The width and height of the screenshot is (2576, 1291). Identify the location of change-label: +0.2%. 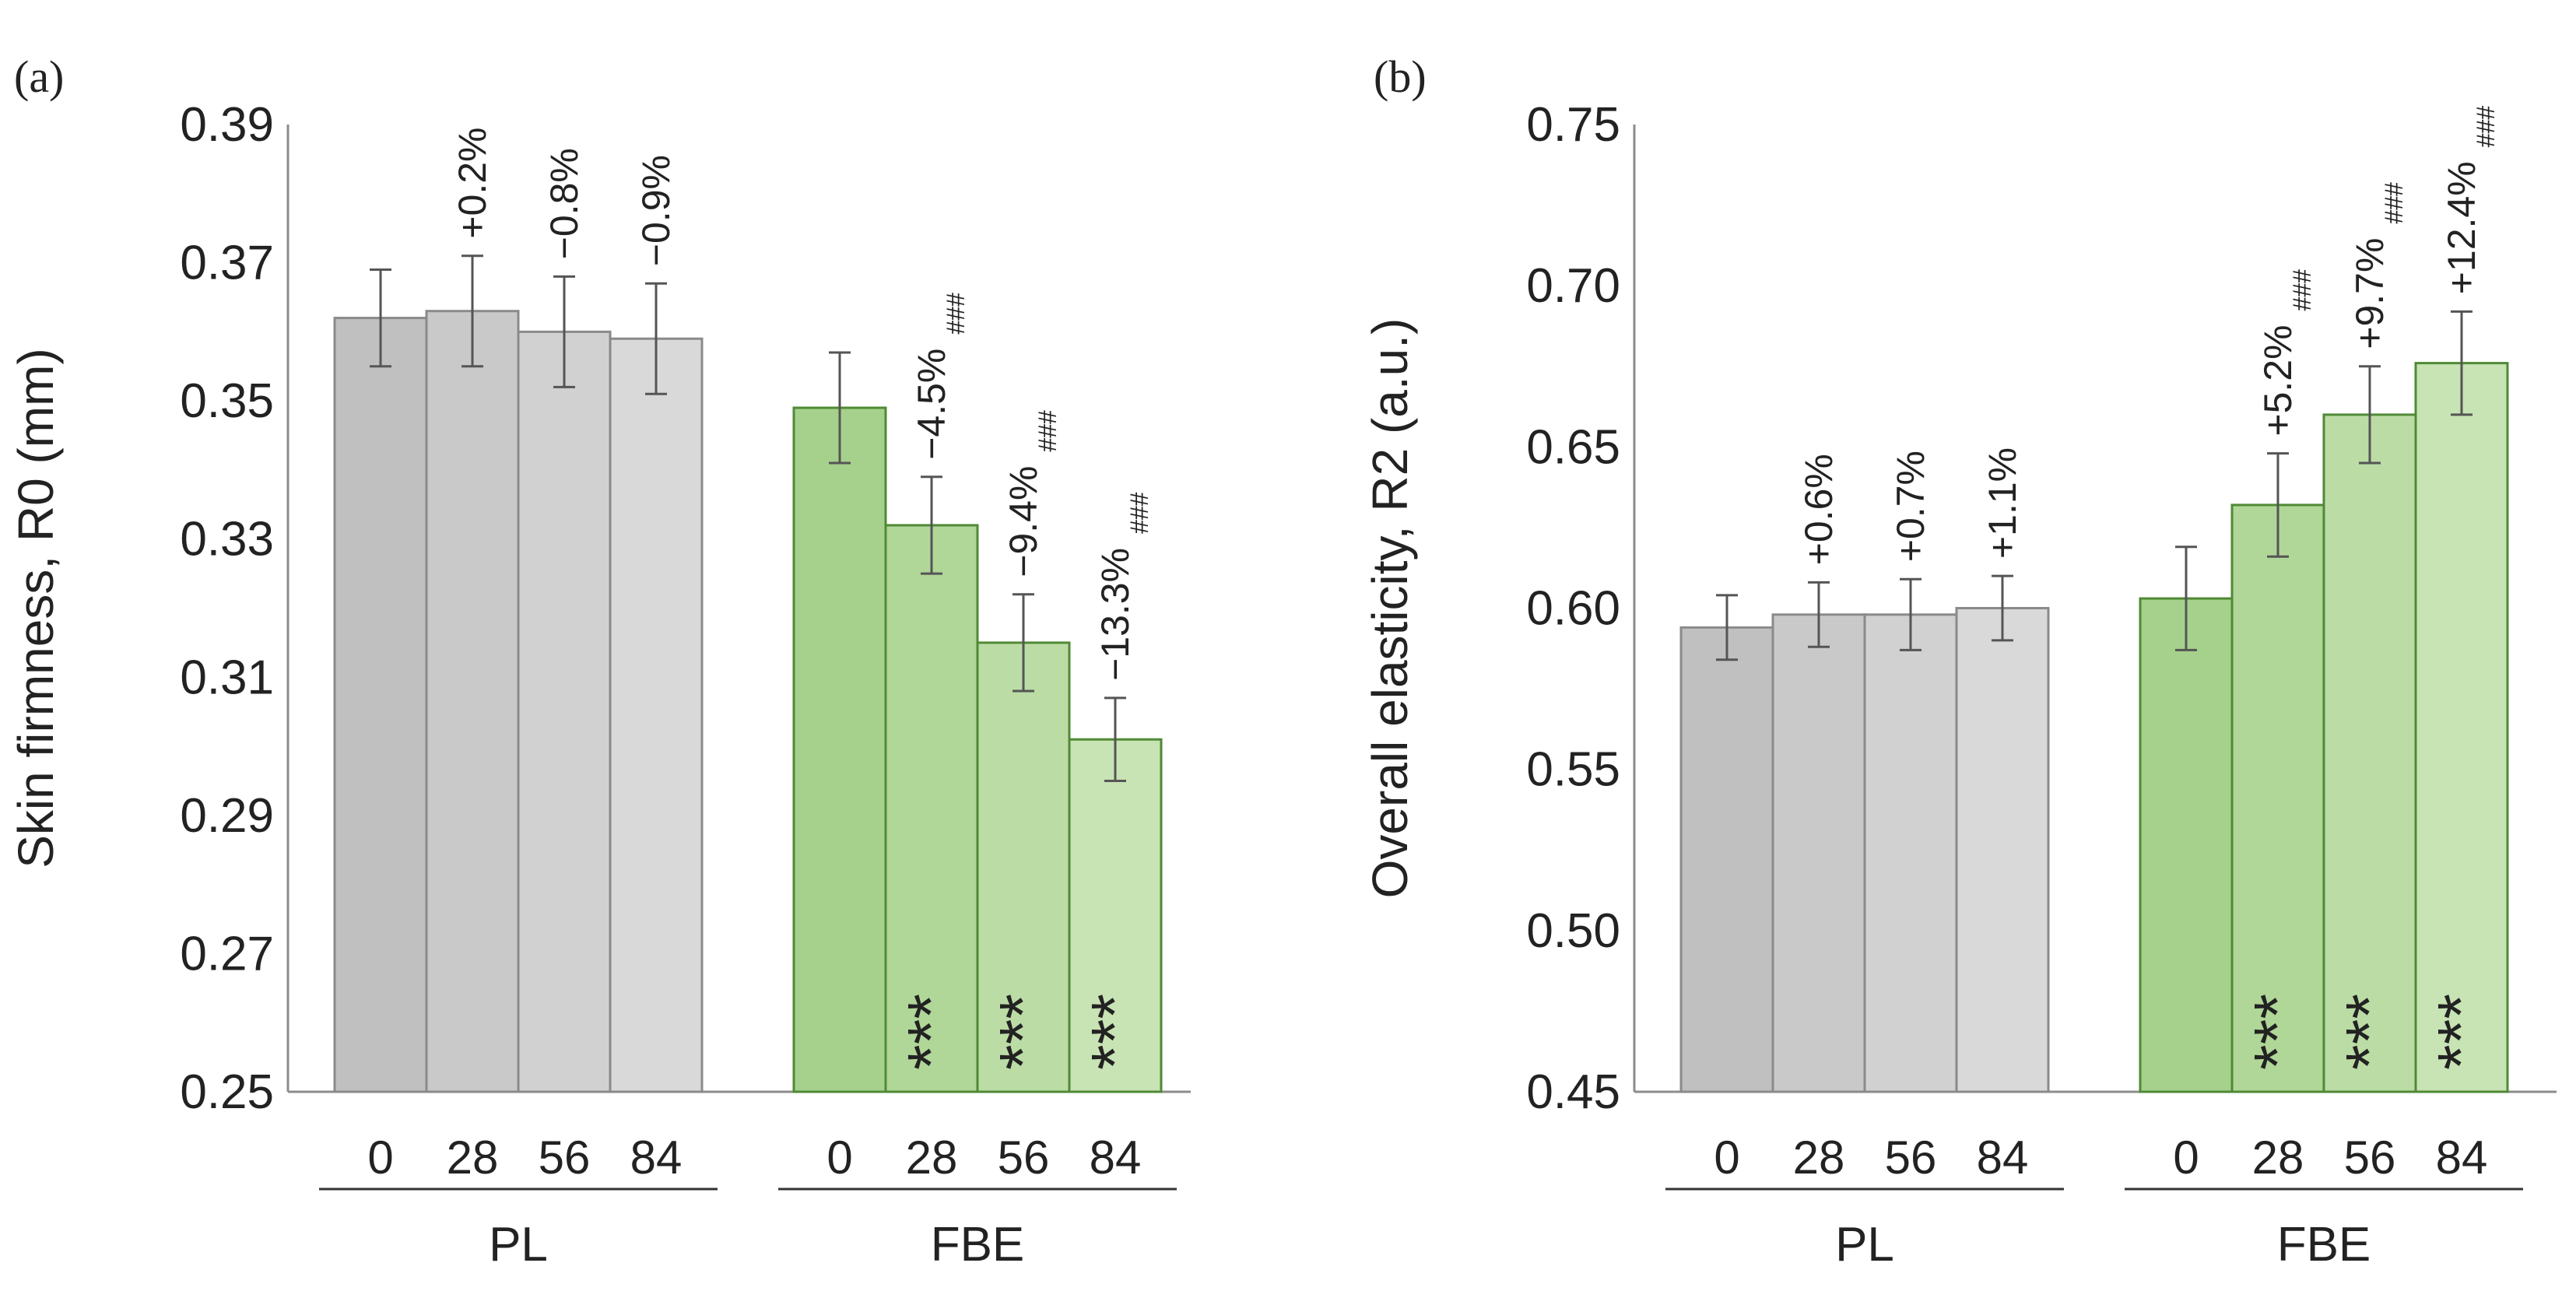
(473, 183).